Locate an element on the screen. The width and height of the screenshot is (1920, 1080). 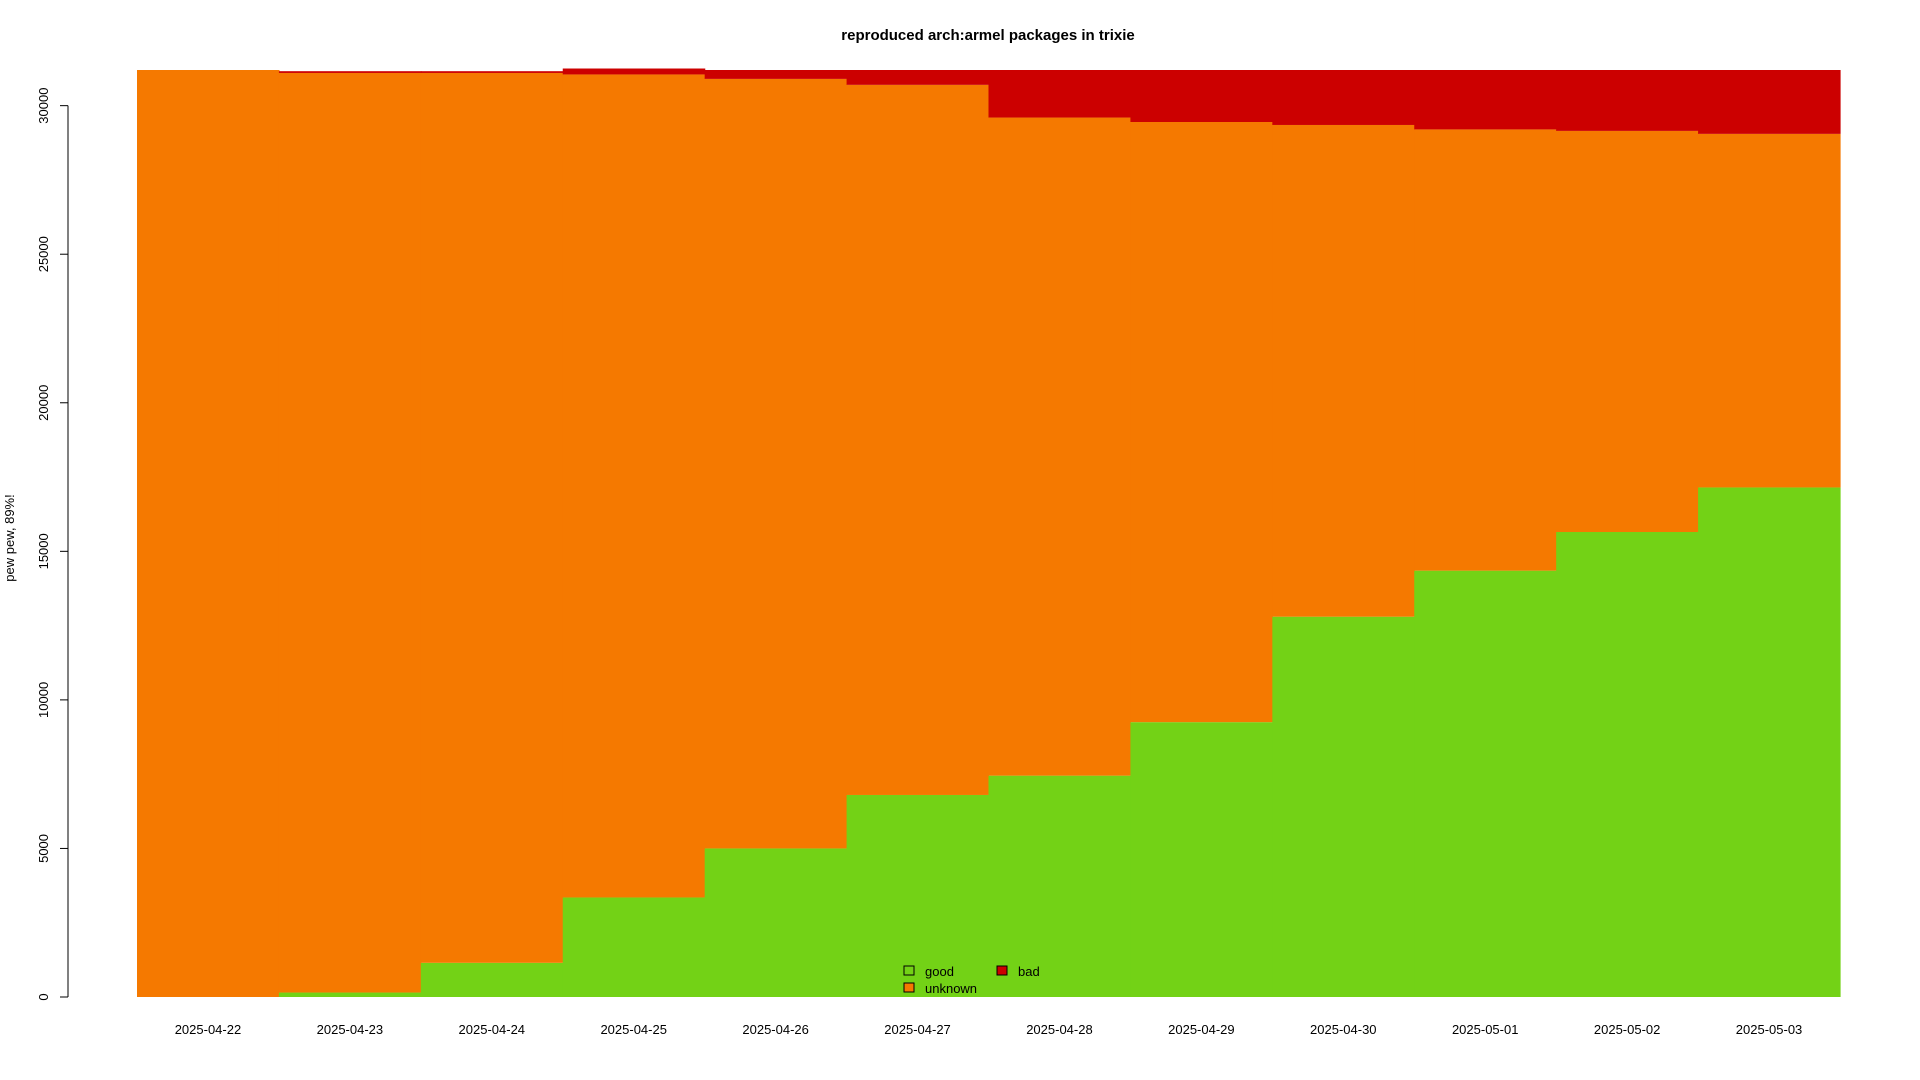
y-tick-label: 20000 is located at coordinates (43, 403).